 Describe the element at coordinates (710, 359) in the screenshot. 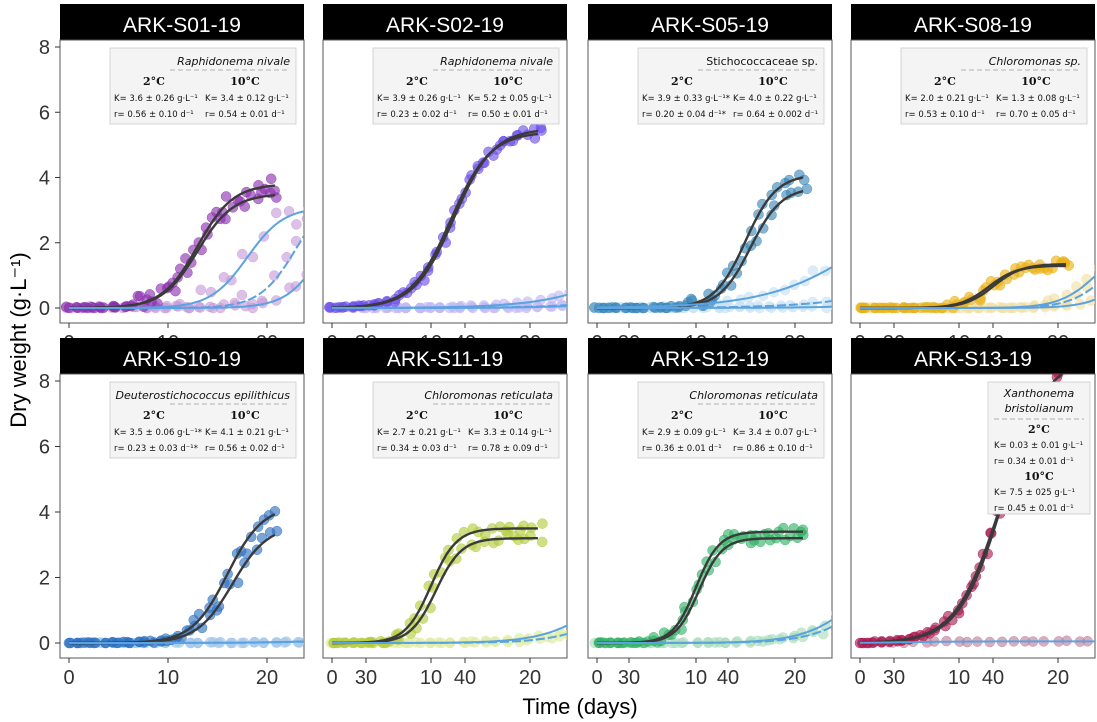

I see `panel-title: ARK-S12-19` at that location.